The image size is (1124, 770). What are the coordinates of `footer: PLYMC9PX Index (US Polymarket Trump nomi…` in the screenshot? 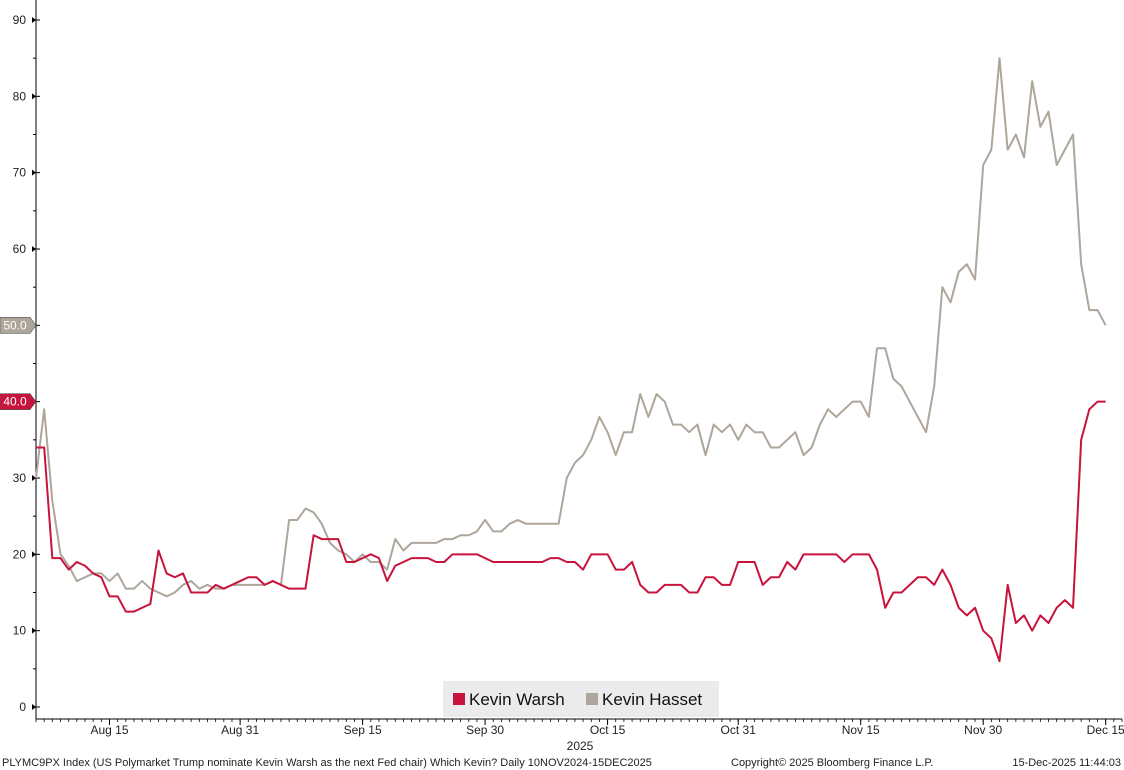 It's located at (561, 763).